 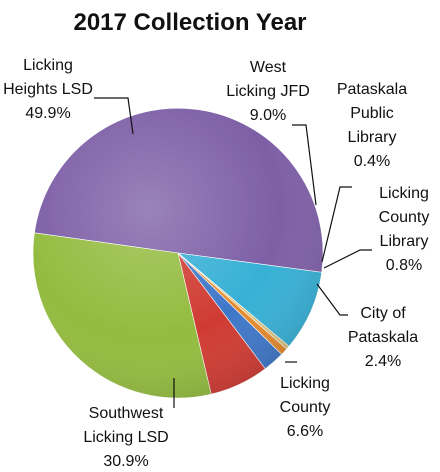 What do you see at coordinates (372, 161) in the screenshot?
I see `slice-value-label: 0.4%` at bounding box center [372, 161].